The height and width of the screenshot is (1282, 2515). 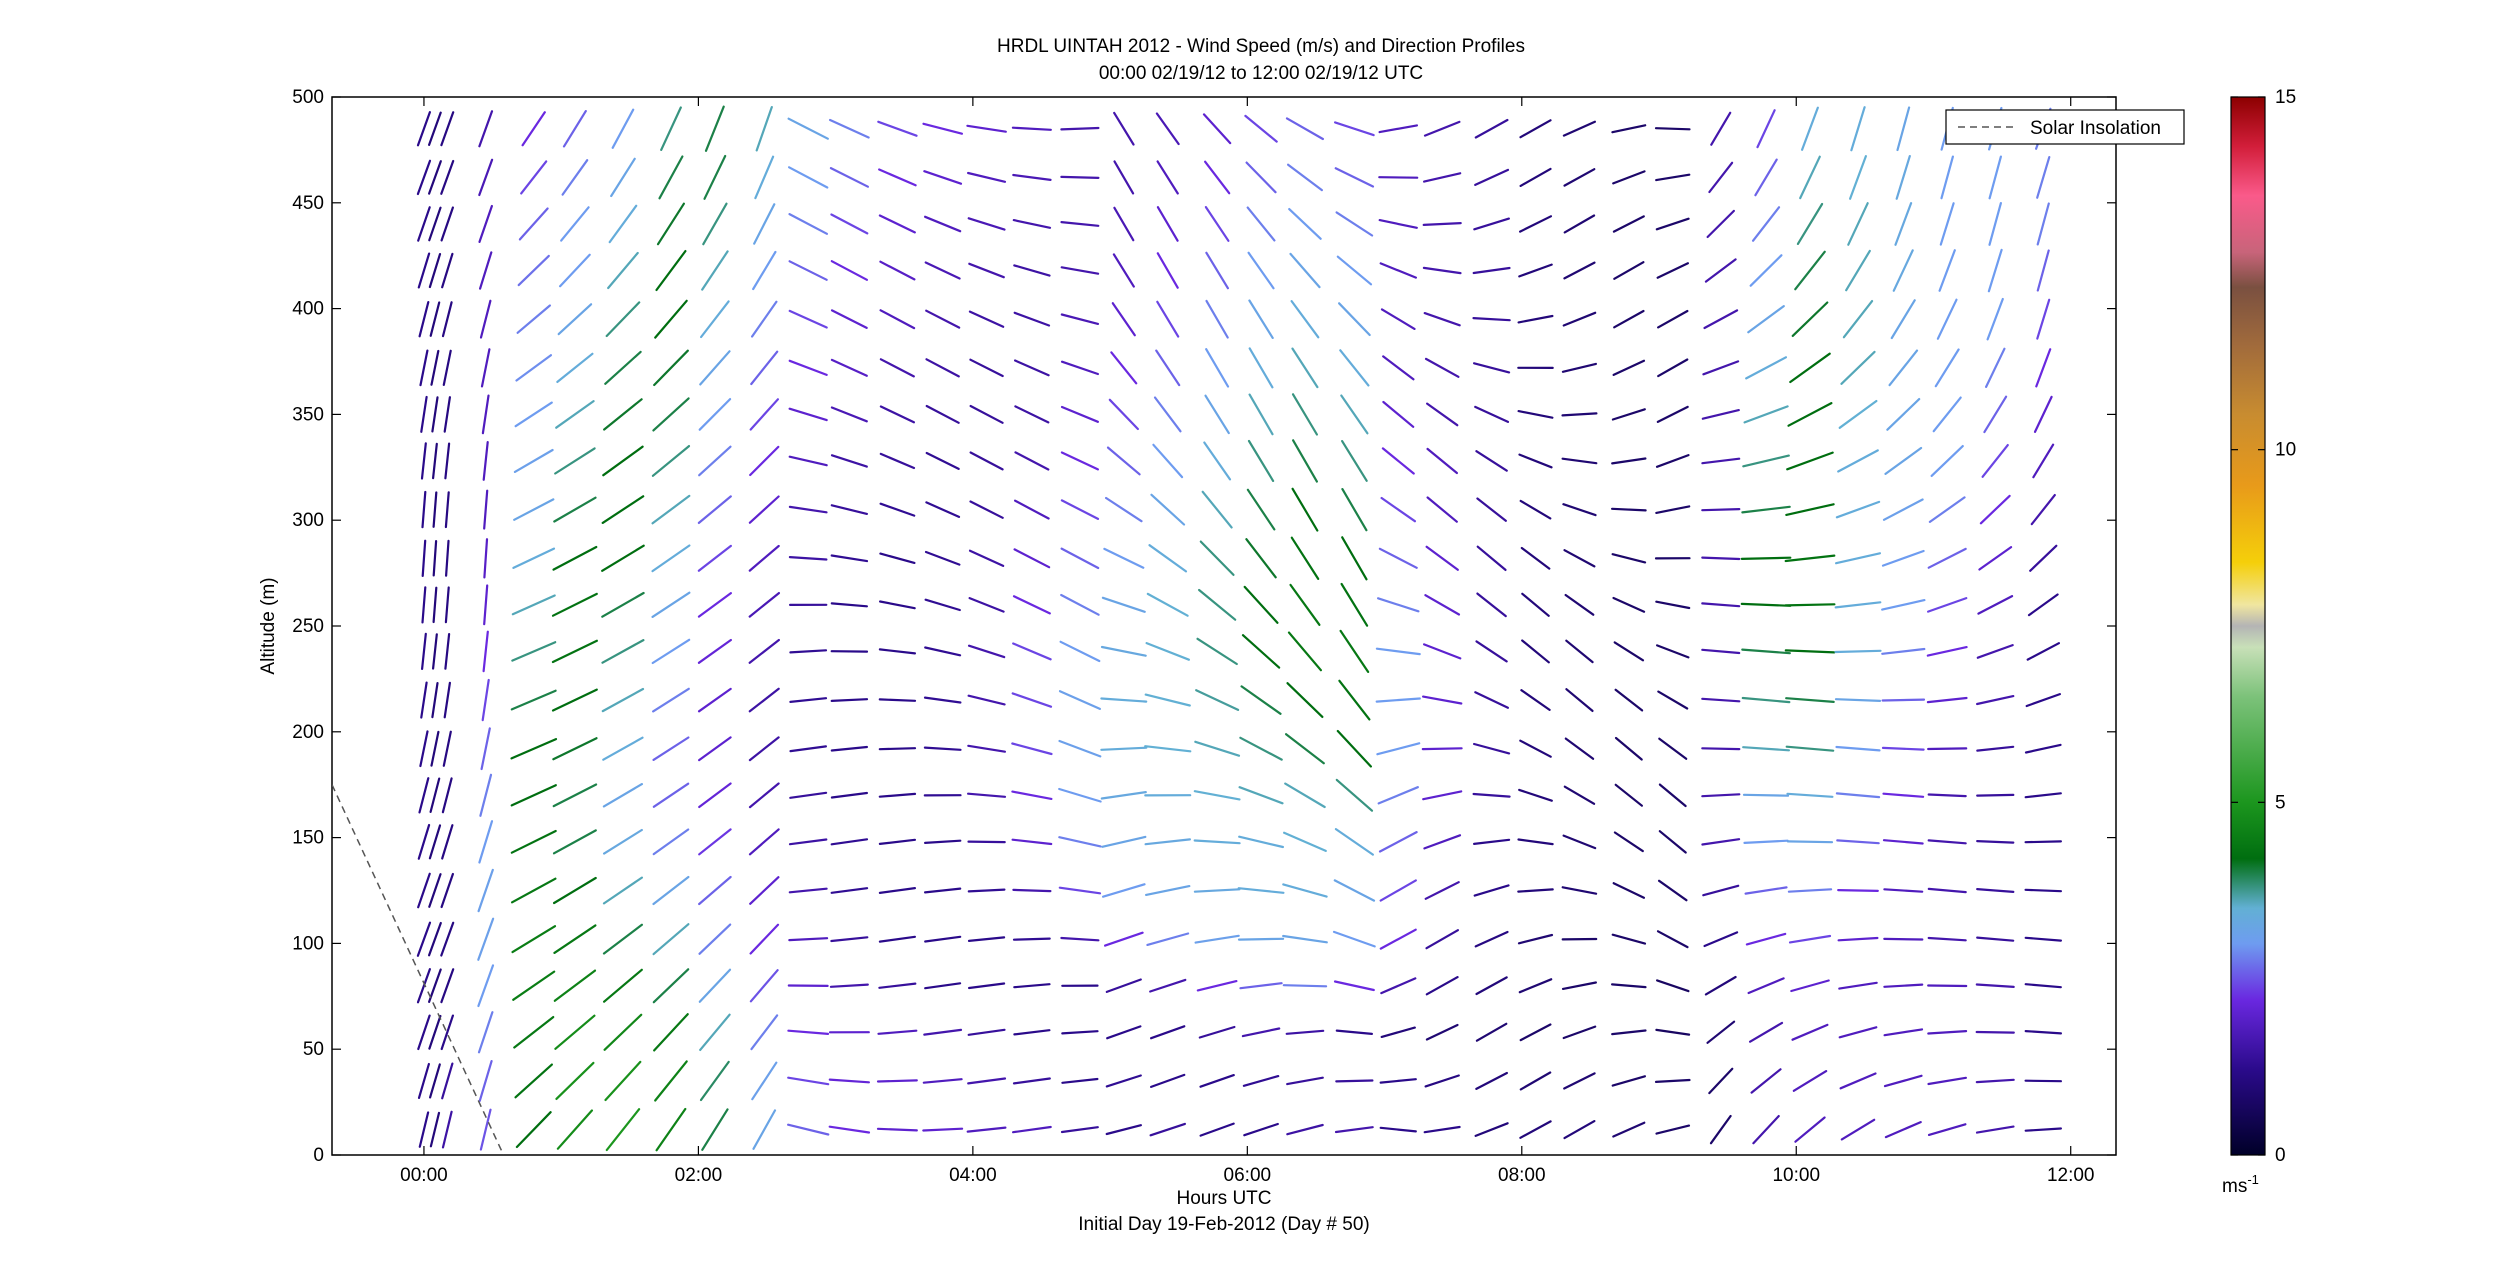 What do you see at coordinates (2071, 1175) in the screenshot?
I see `x-tick-label: 12:00` at bounding box center [2071, 1175].